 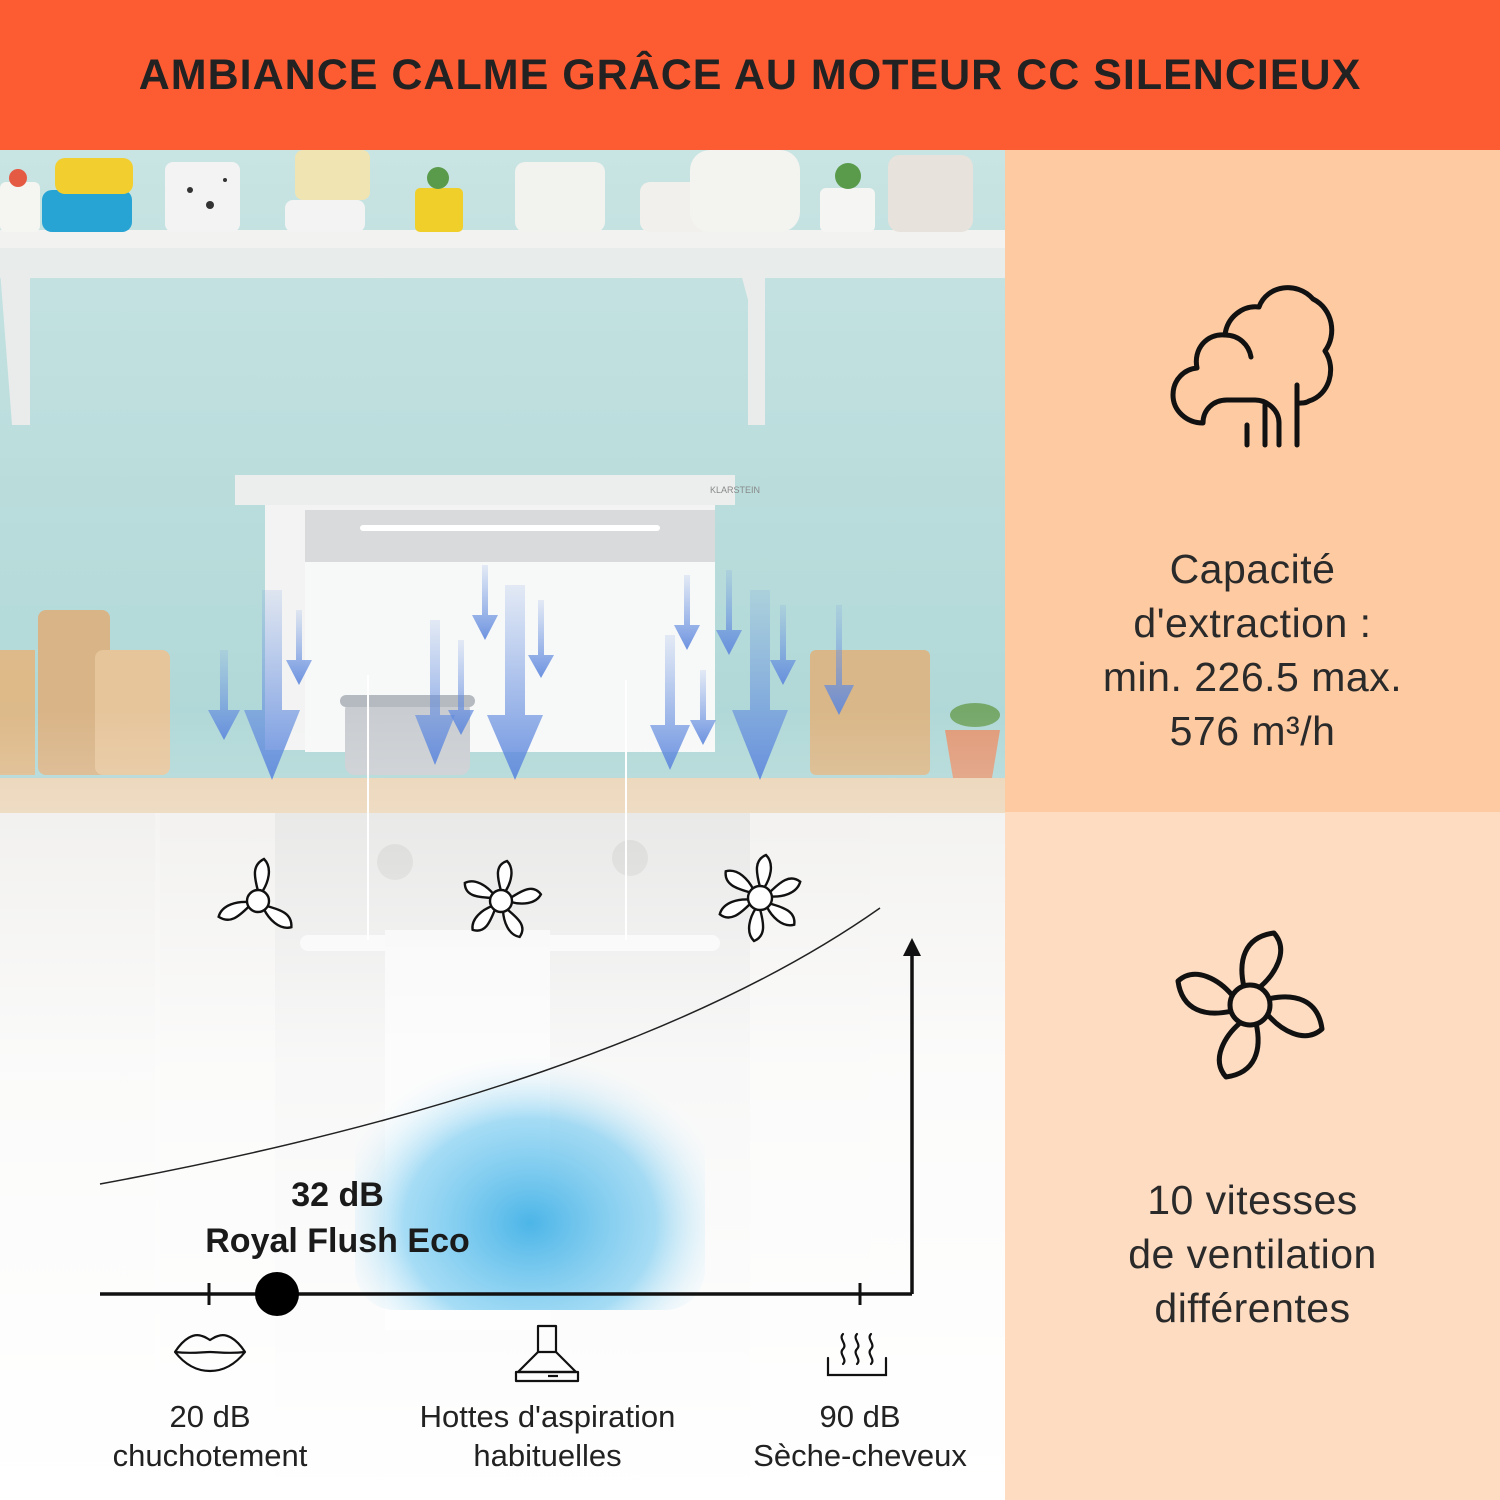 I want to click on highlight-product: Royal Flush Eco, so click(x=337, y=1241).